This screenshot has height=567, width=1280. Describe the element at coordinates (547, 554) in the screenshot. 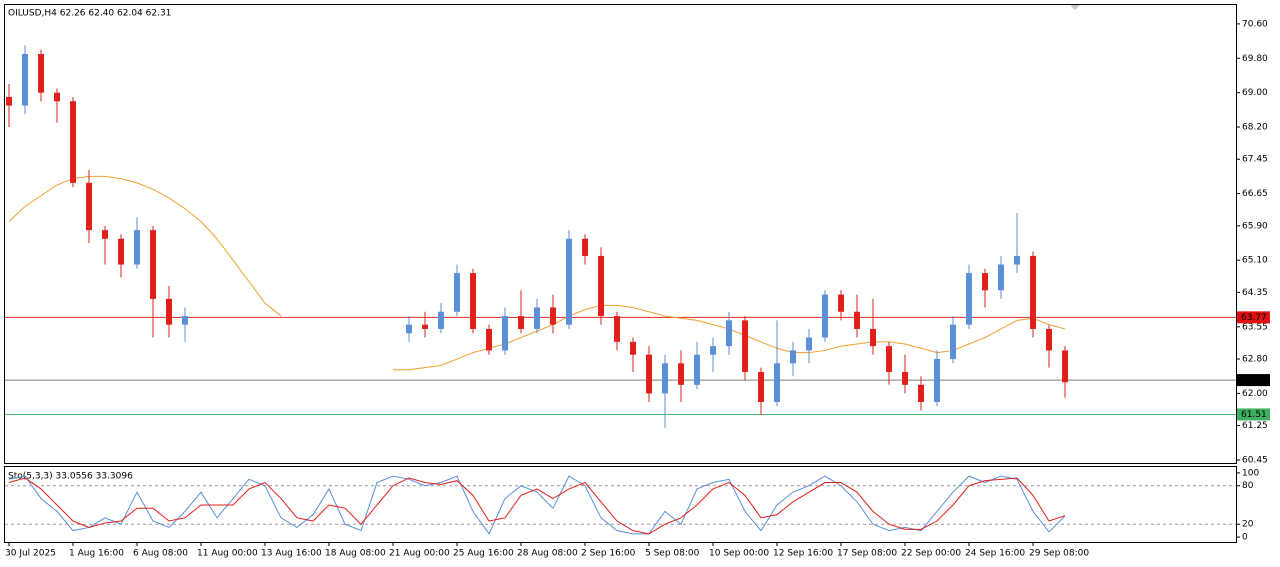

I see `x-tick-label: 28 Aug 08:00` at that location.